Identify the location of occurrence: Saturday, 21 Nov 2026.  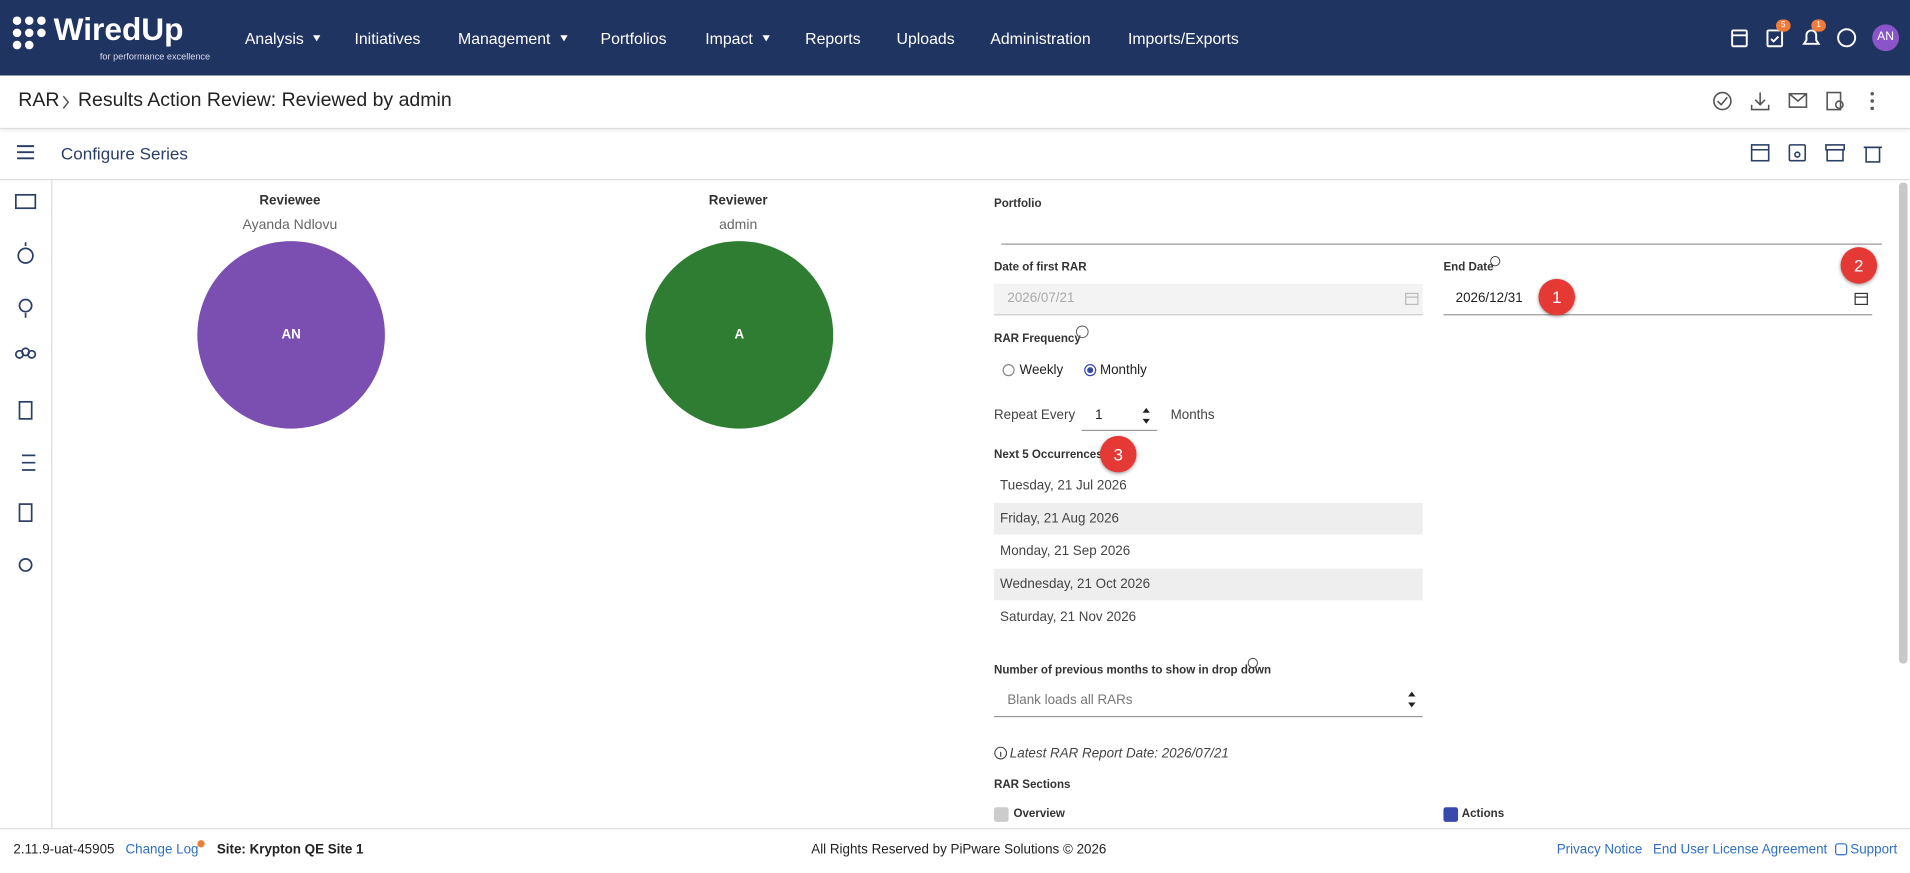
(1068, 617).